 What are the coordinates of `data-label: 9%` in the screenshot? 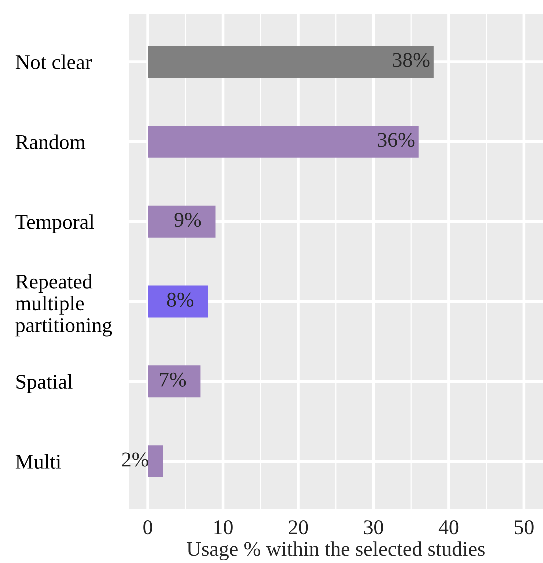 It's located at (188, 220).